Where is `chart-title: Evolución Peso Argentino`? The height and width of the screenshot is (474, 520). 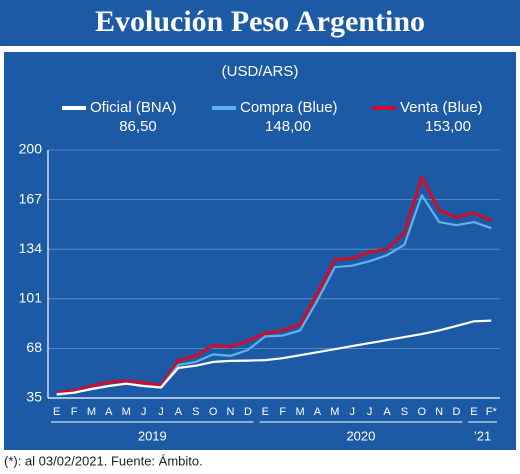 chart-title: Evolución Peso Argentino is located at coordinates (260, 21).